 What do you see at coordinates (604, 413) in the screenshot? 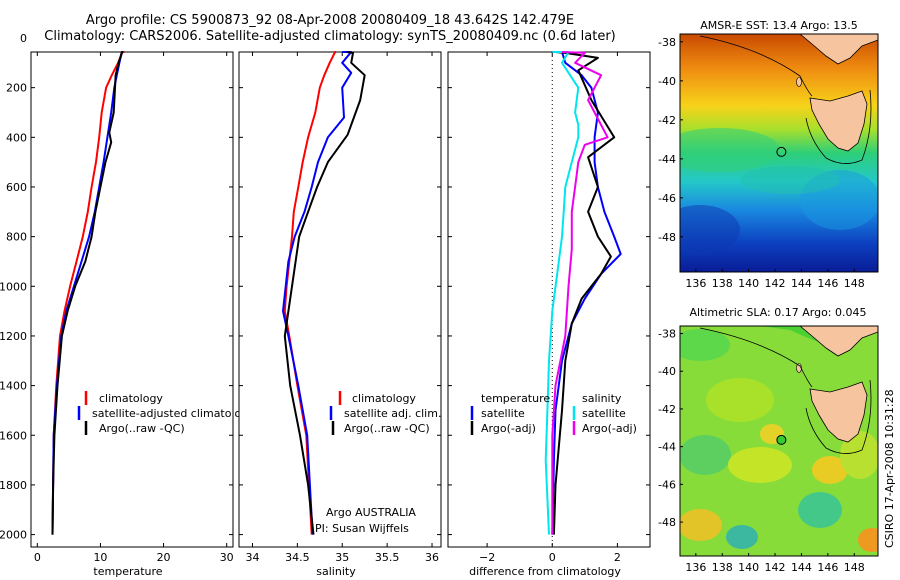
I see `legend-label-sal-satellite: satellite` at bounding box center [604, 413].